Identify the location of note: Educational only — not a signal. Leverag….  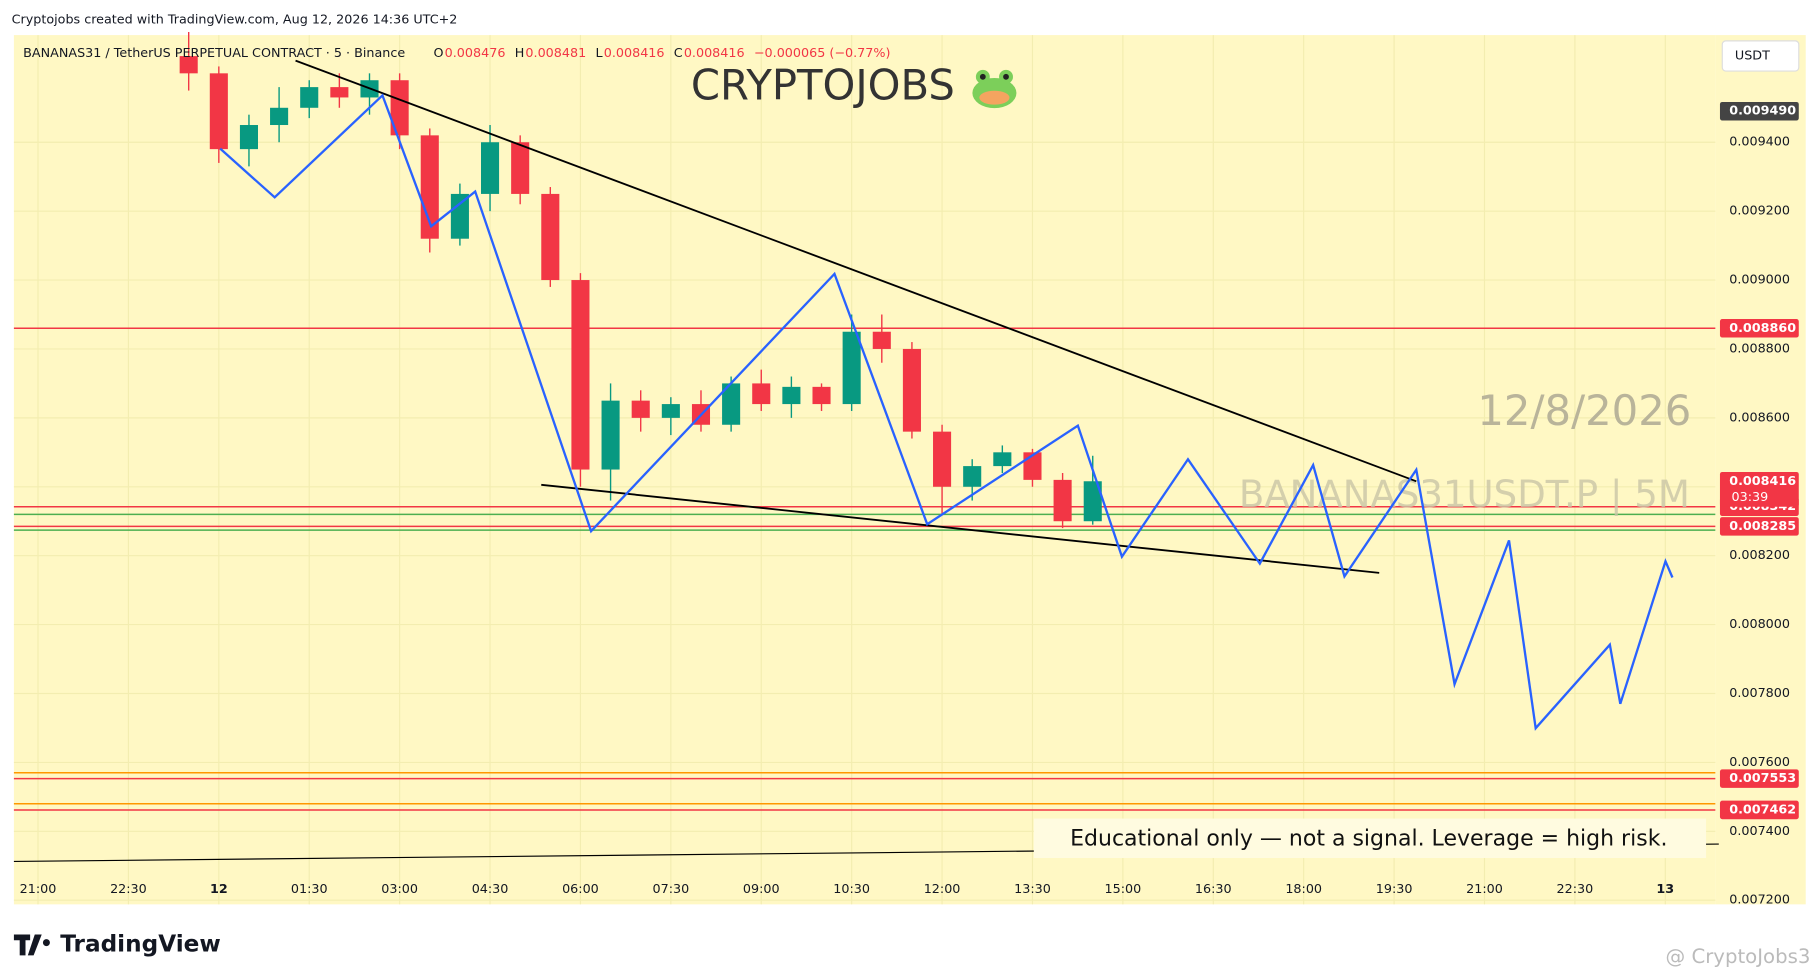
(1368, 838).